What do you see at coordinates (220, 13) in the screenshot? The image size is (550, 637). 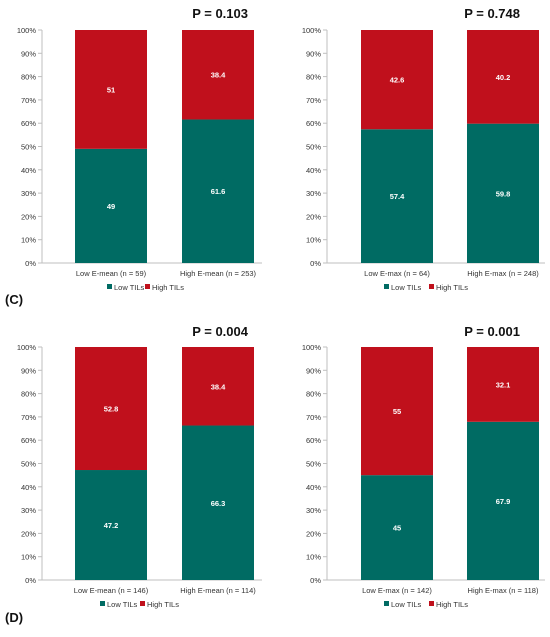 I see `chart-title: P = 0.103` at bounding box center [220, 13].